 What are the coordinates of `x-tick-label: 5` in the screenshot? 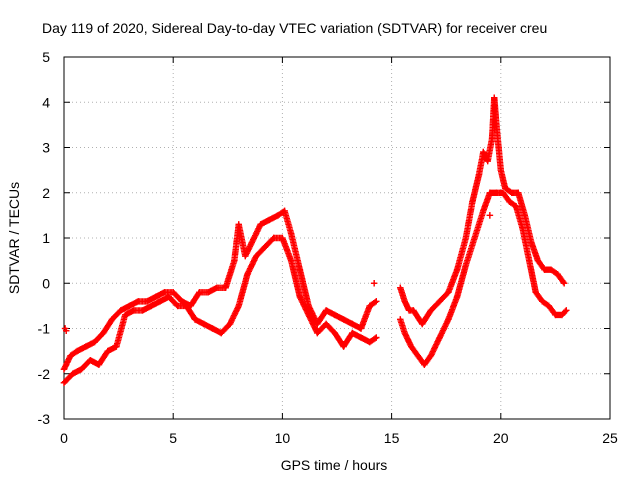 It's located at (173, 438).